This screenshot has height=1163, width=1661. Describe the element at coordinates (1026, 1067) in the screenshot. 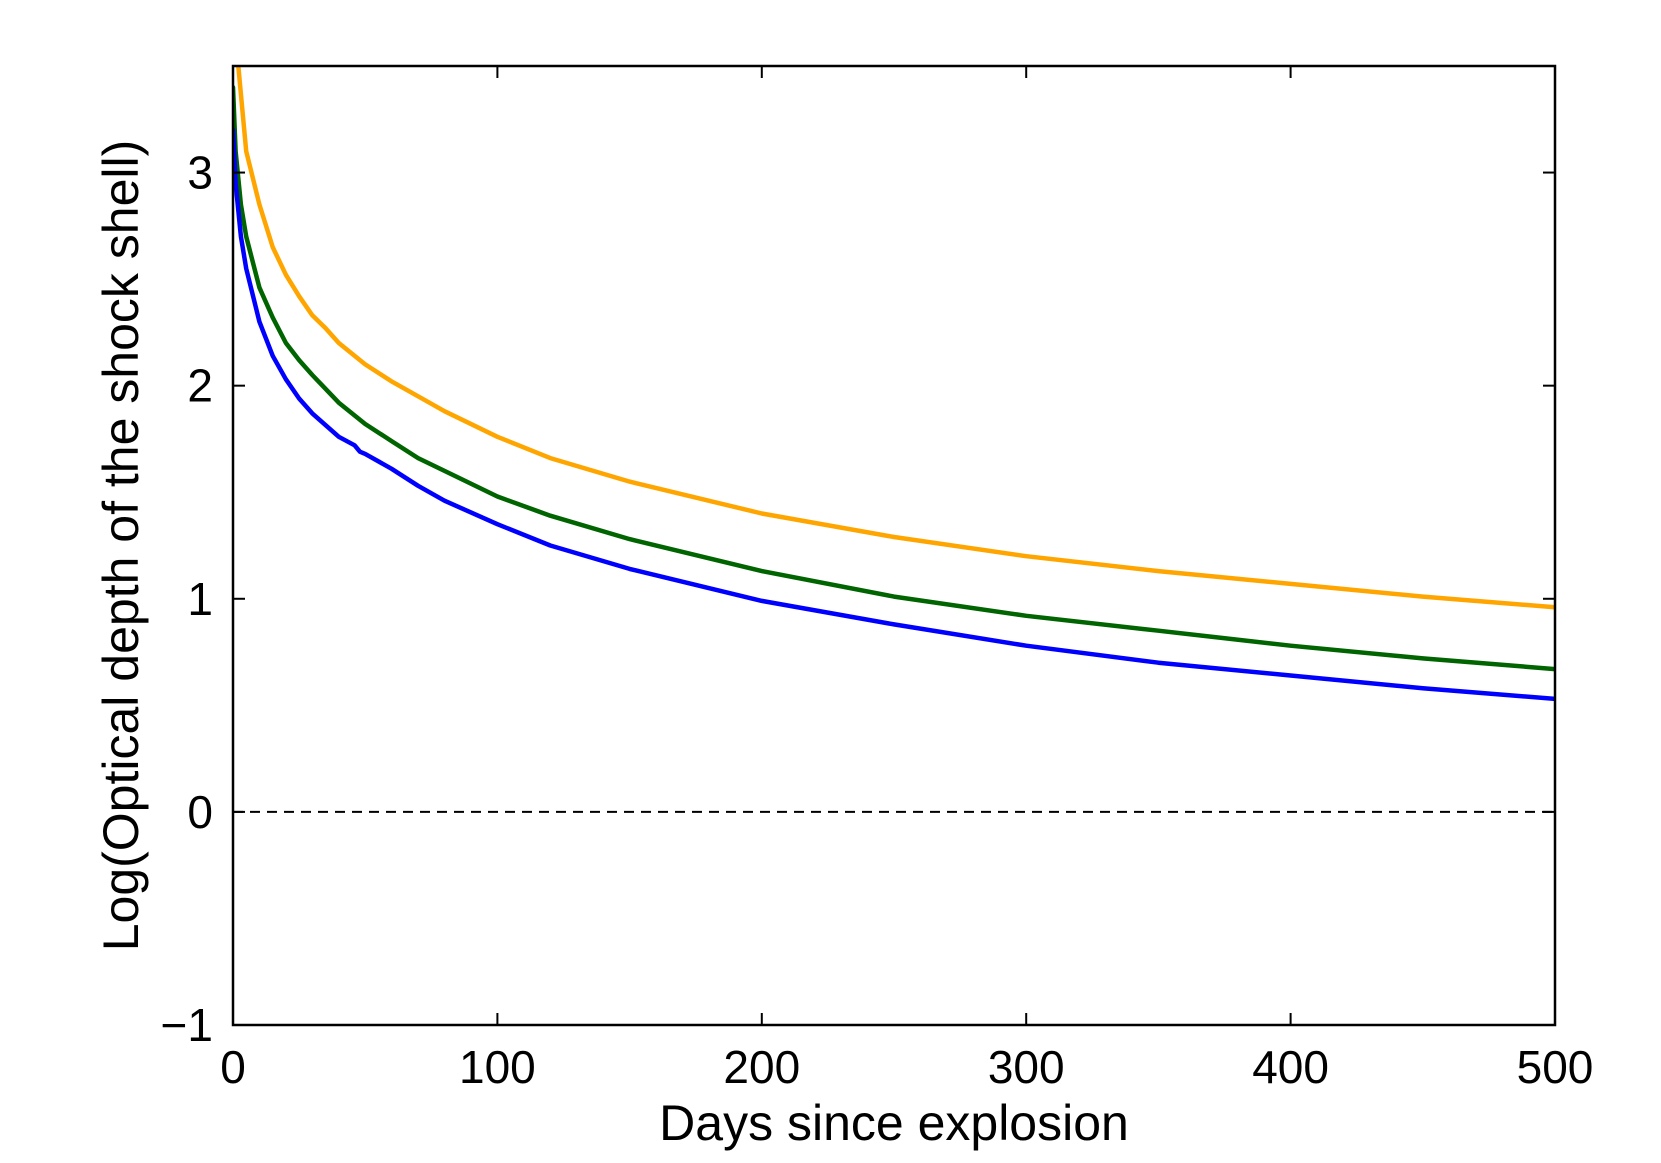

I see `x-tick-label: 300` at that location.